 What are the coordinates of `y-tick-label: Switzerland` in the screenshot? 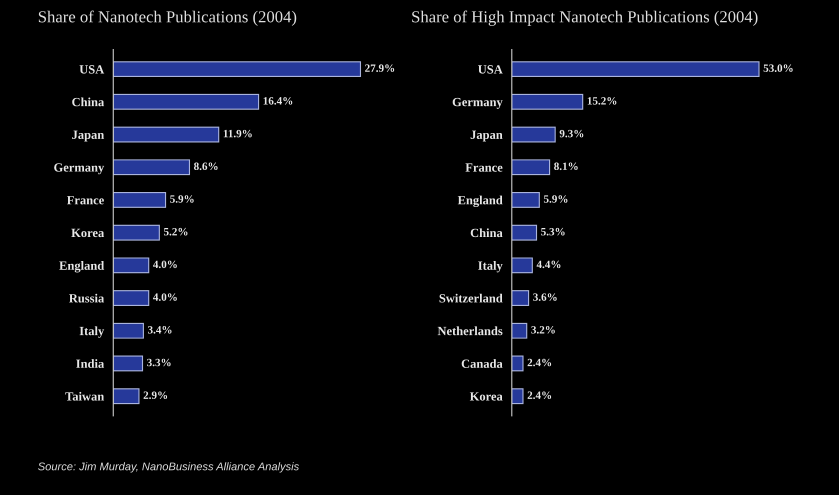 It's located at (471, 298).